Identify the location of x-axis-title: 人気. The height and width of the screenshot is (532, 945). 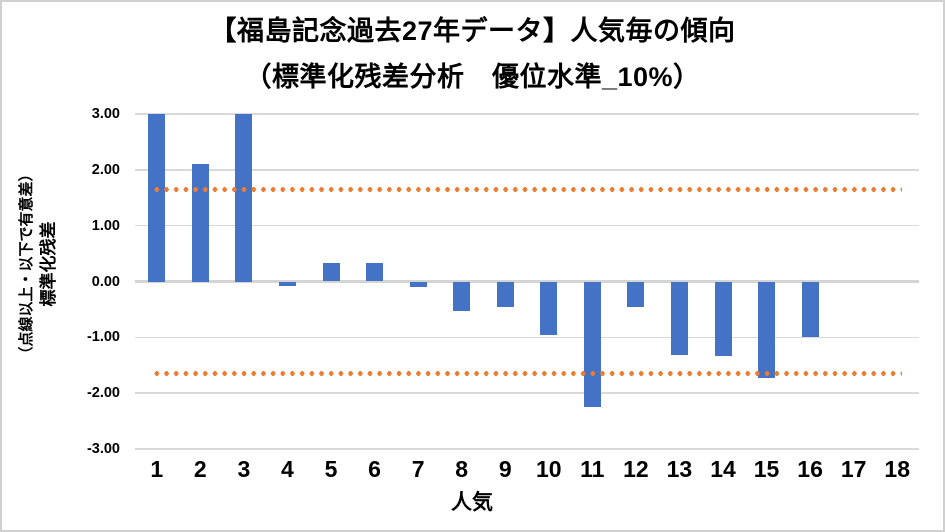
(472, 502).